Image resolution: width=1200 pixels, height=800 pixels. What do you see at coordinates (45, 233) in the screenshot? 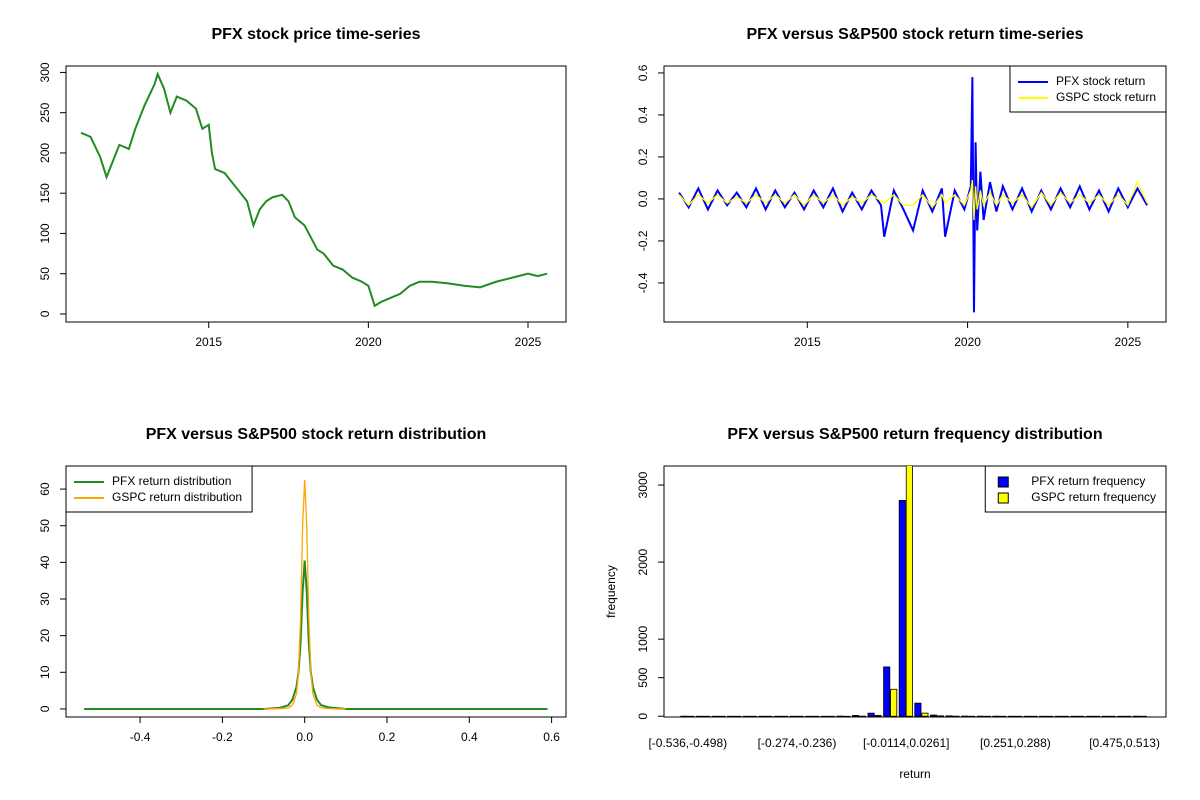
I see `y-tick-label: 100` at bounding box center [45, 233].